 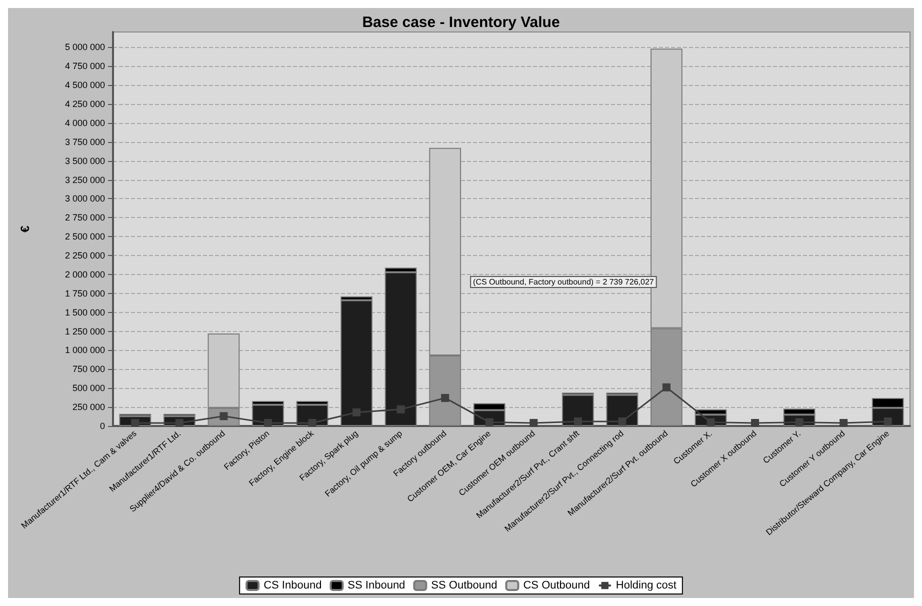 I want to click on y-tick-label: 1 750 000, so click(x=84, y=293).